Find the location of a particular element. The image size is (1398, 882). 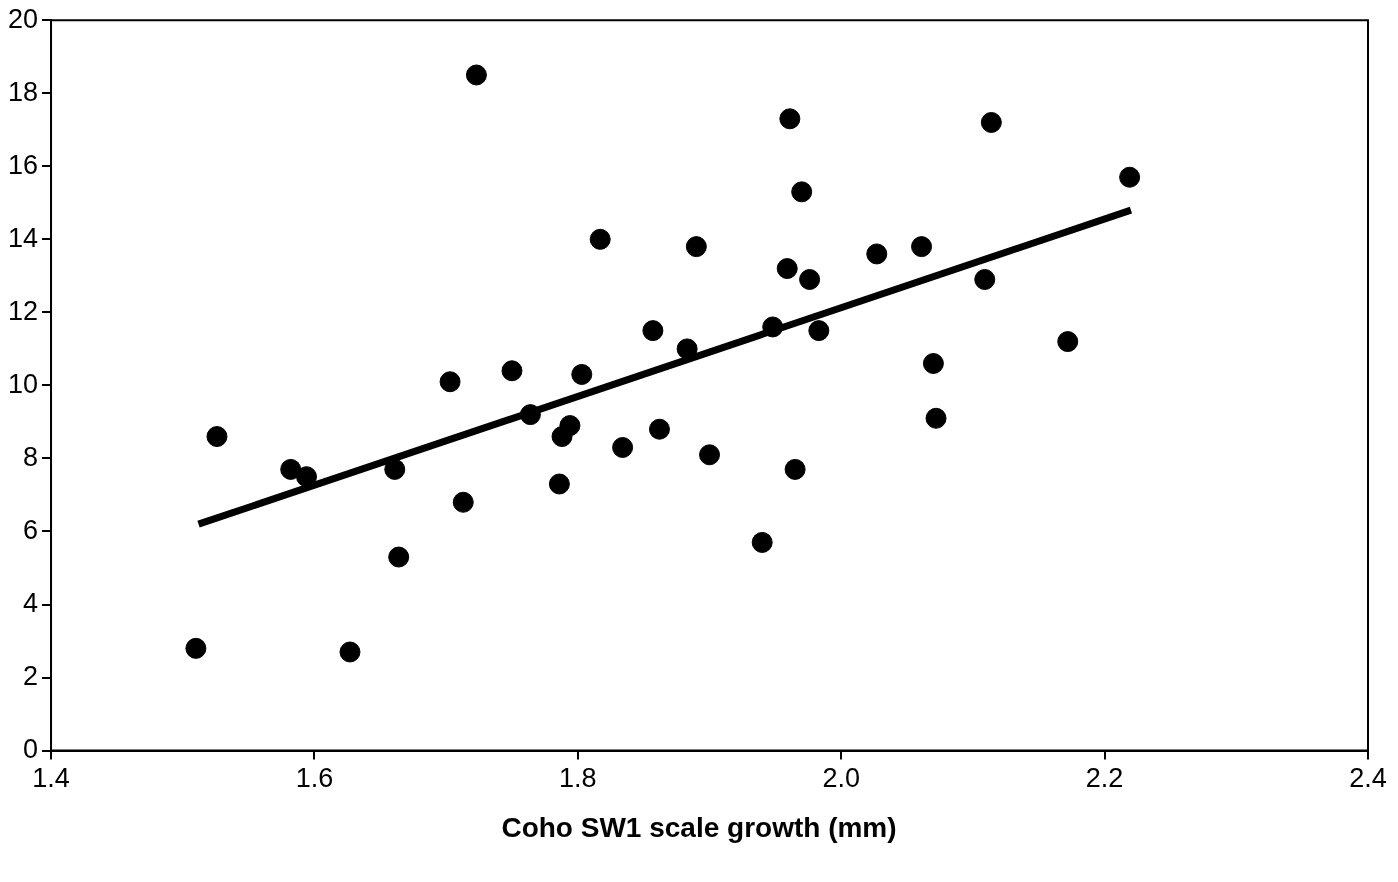

y-tick-label: 0 is located at coordinates (31, 749).